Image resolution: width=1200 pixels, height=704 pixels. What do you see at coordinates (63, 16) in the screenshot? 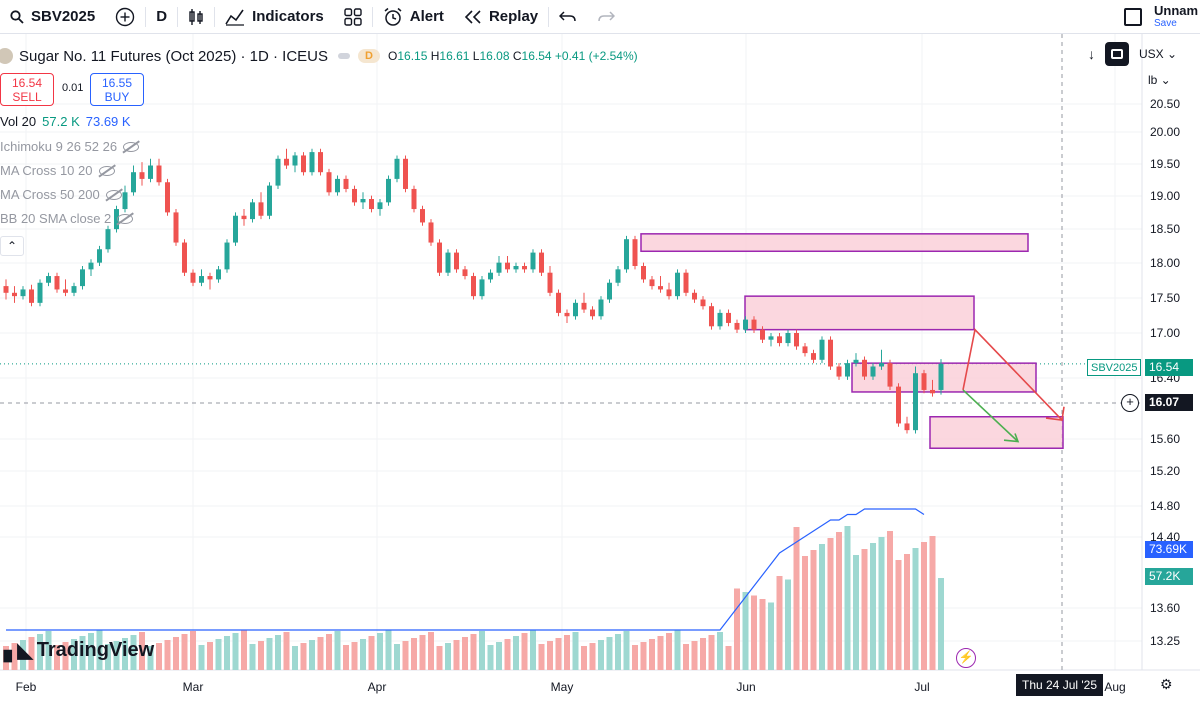
I see `symbol-label: SBV2025` at bounding box center [63, 16].